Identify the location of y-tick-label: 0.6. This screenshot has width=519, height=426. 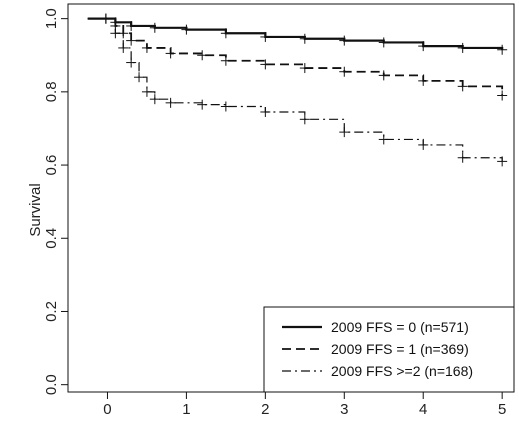
(51, 165).